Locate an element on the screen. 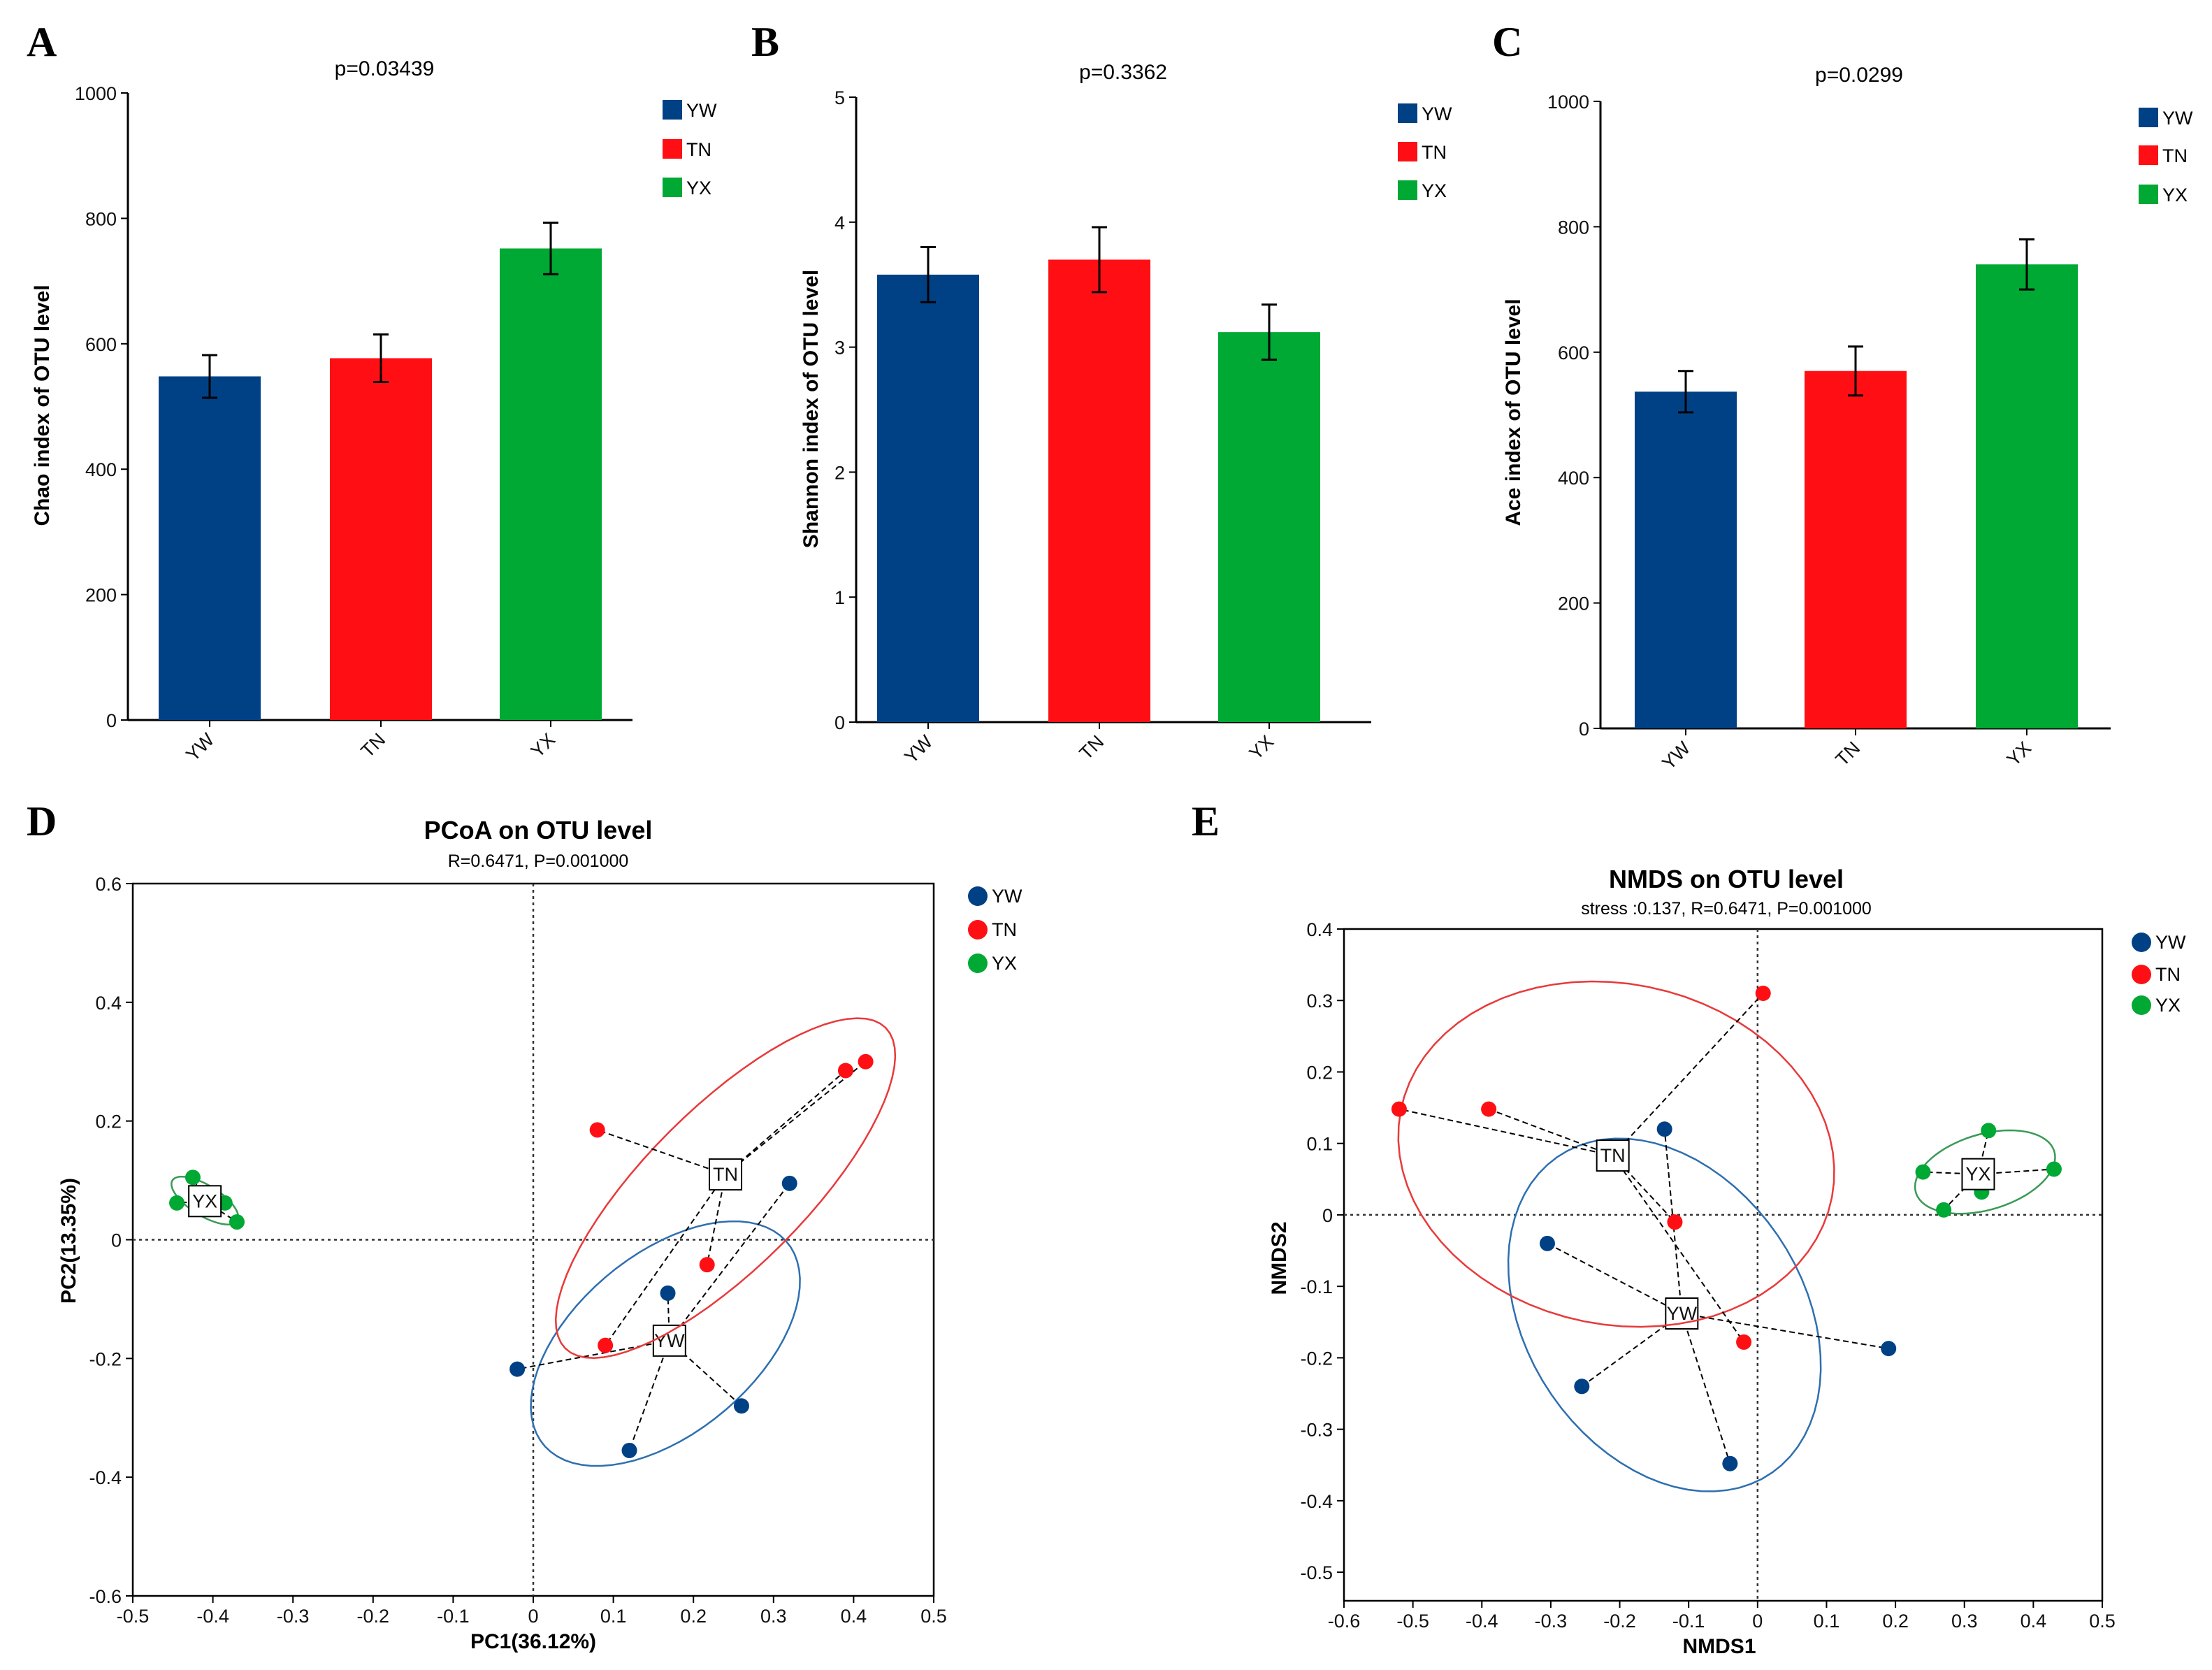 The width and height of the screenshot is (2212, 1670). chart-c-legend-label-yx: YX is located at coordinates (2175, 195).